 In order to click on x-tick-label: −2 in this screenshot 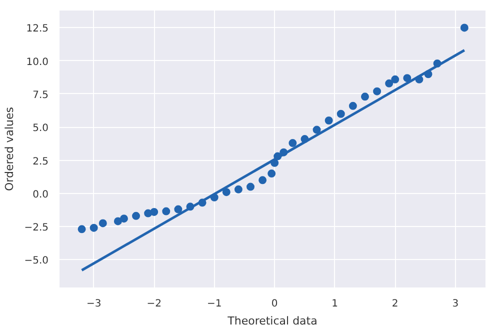, I will do `click(154, 304)`.